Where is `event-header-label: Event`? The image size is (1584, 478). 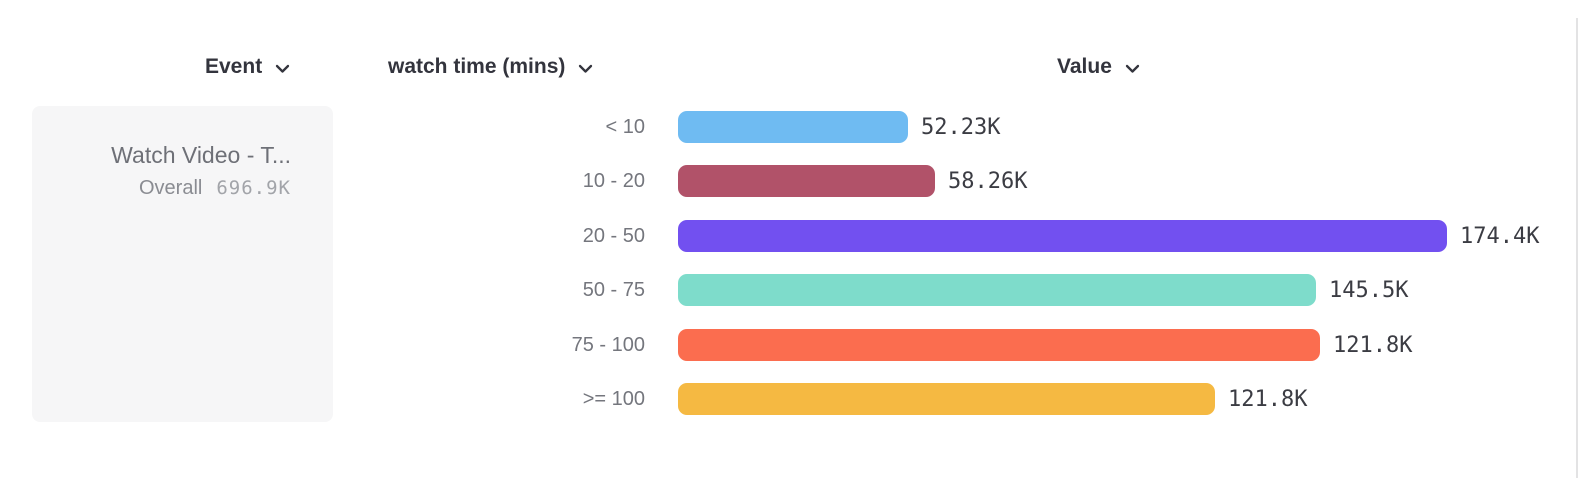
event-header-label: Event is located at coordinates (234, 66).